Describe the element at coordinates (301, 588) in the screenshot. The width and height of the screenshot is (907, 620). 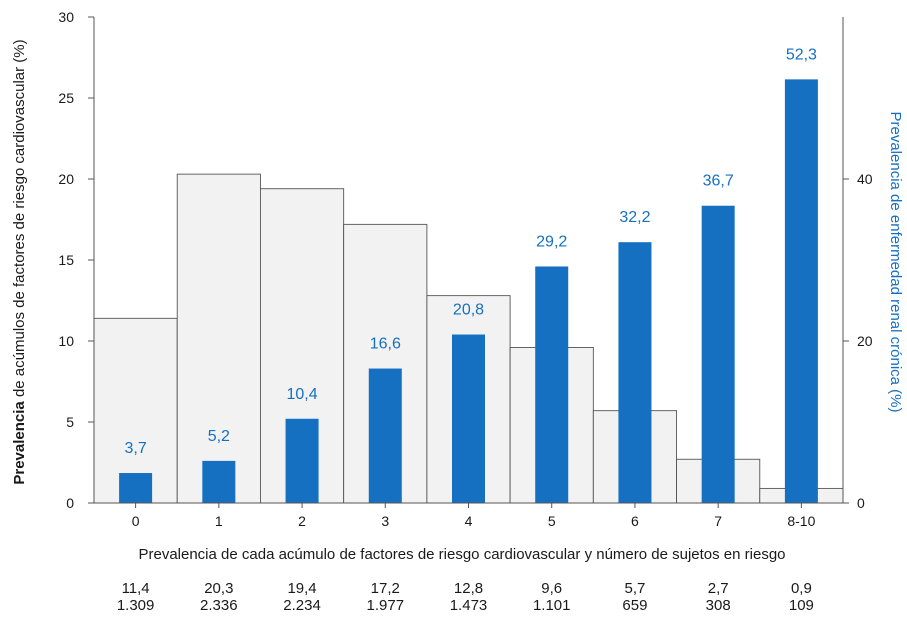
I see `table-prevalence-2: 19,4` at that location.